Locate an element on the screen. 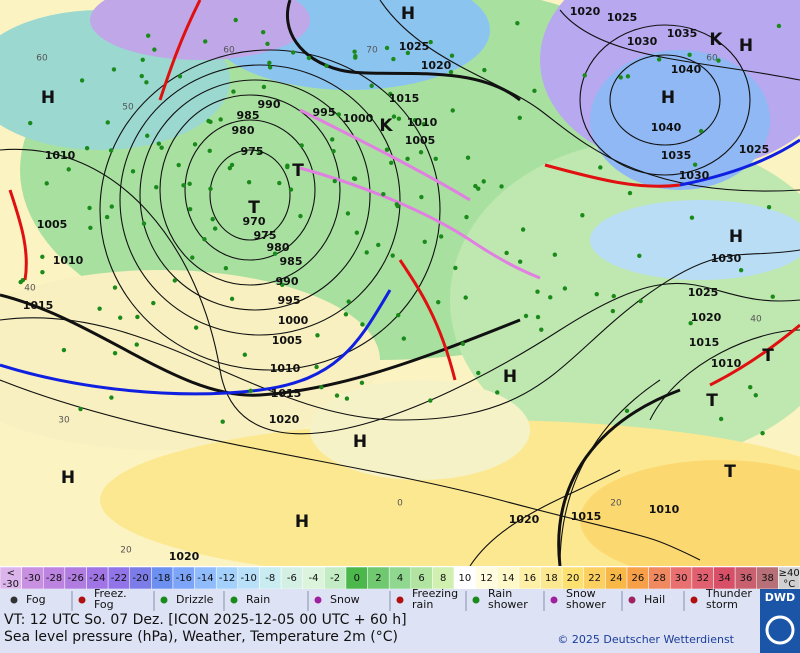 This screenshot has width=800, height=653. legend-label: Drizzle is located at coordinates (195, 599).